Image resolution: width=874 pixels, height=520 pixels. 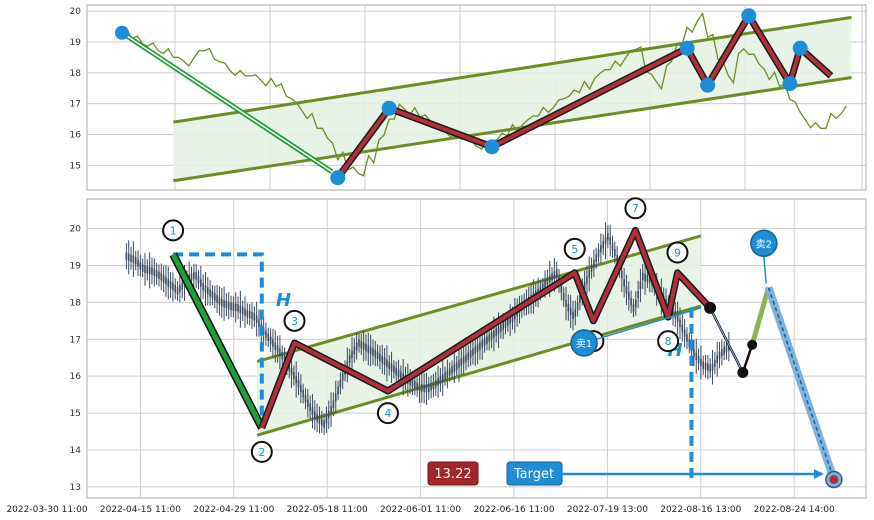 I want to click on forecast-node-mid, so click(x=752, y=344).